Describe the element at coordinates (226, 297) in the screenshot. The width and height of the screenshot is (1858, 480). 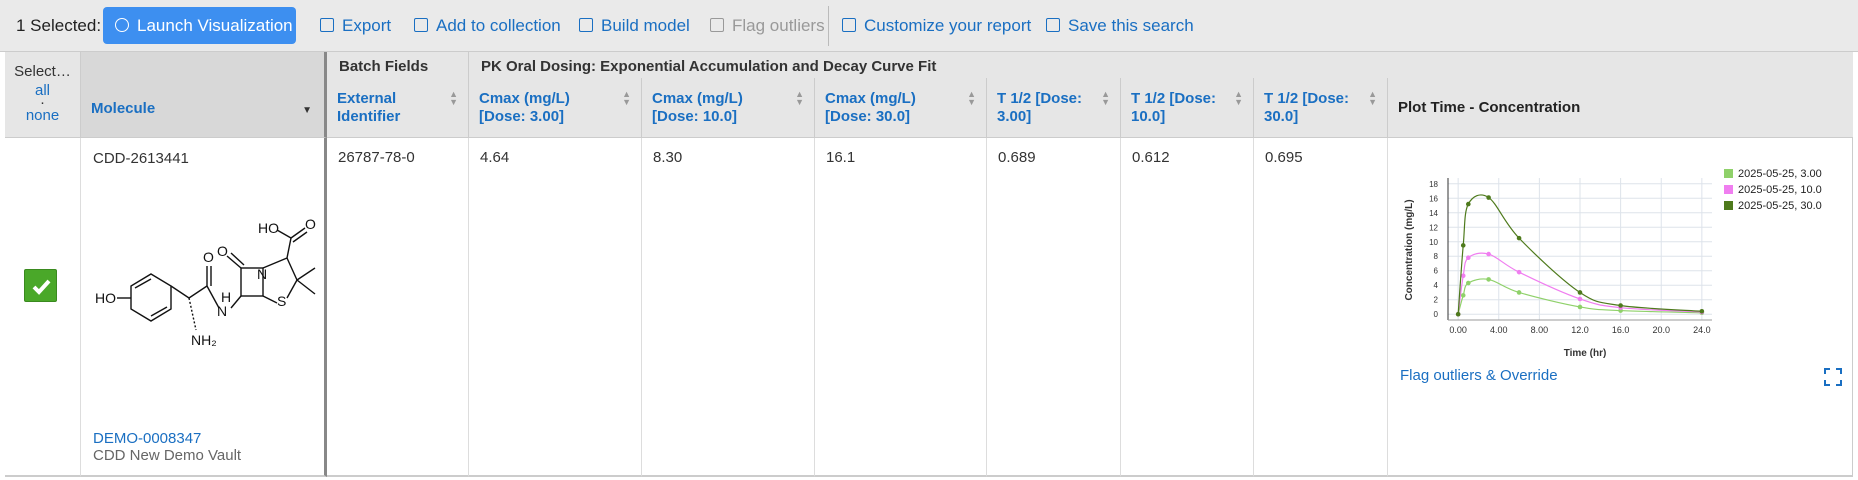
I see `atom: H` at that location.